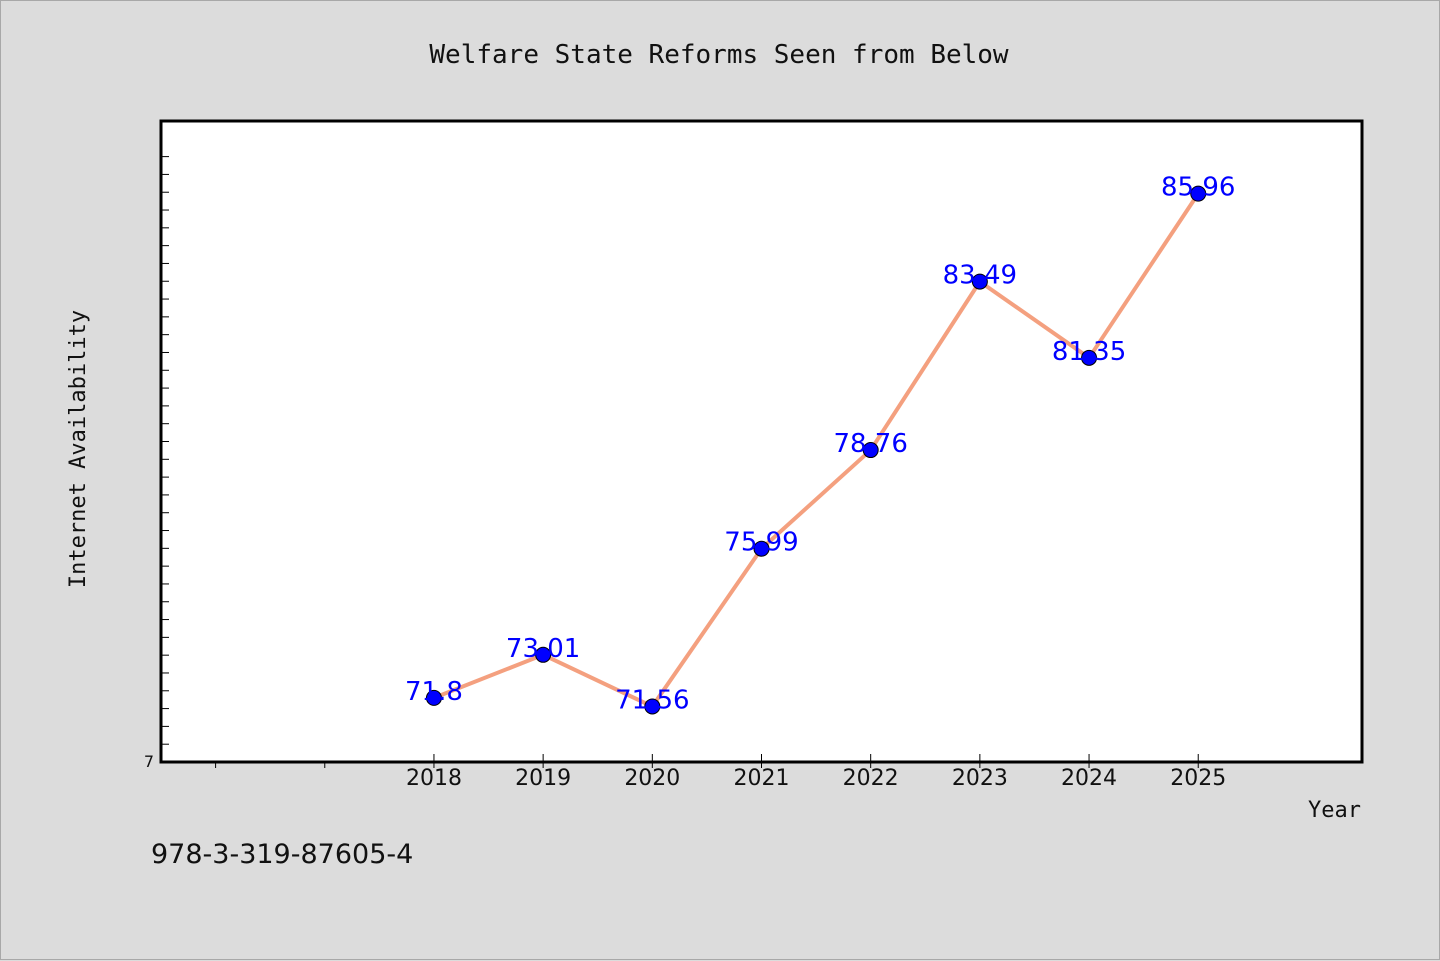 The width and height of the screenshot is (1440, 961). Describe the element at coordinates (149, 761) in the screenshot. I see `y-tick-label: 7` at that location.